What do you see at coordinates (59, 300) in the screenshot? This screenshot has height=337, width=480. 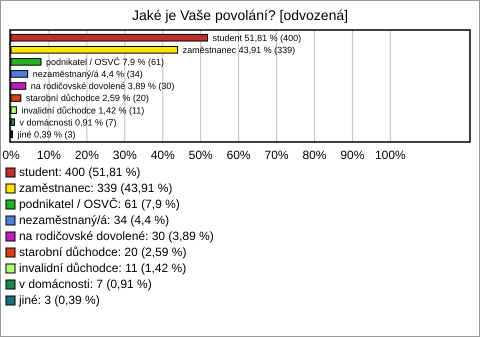 I see `legend-label: jiné: 3 (0,39 %)` at bounding box center [59, 300].